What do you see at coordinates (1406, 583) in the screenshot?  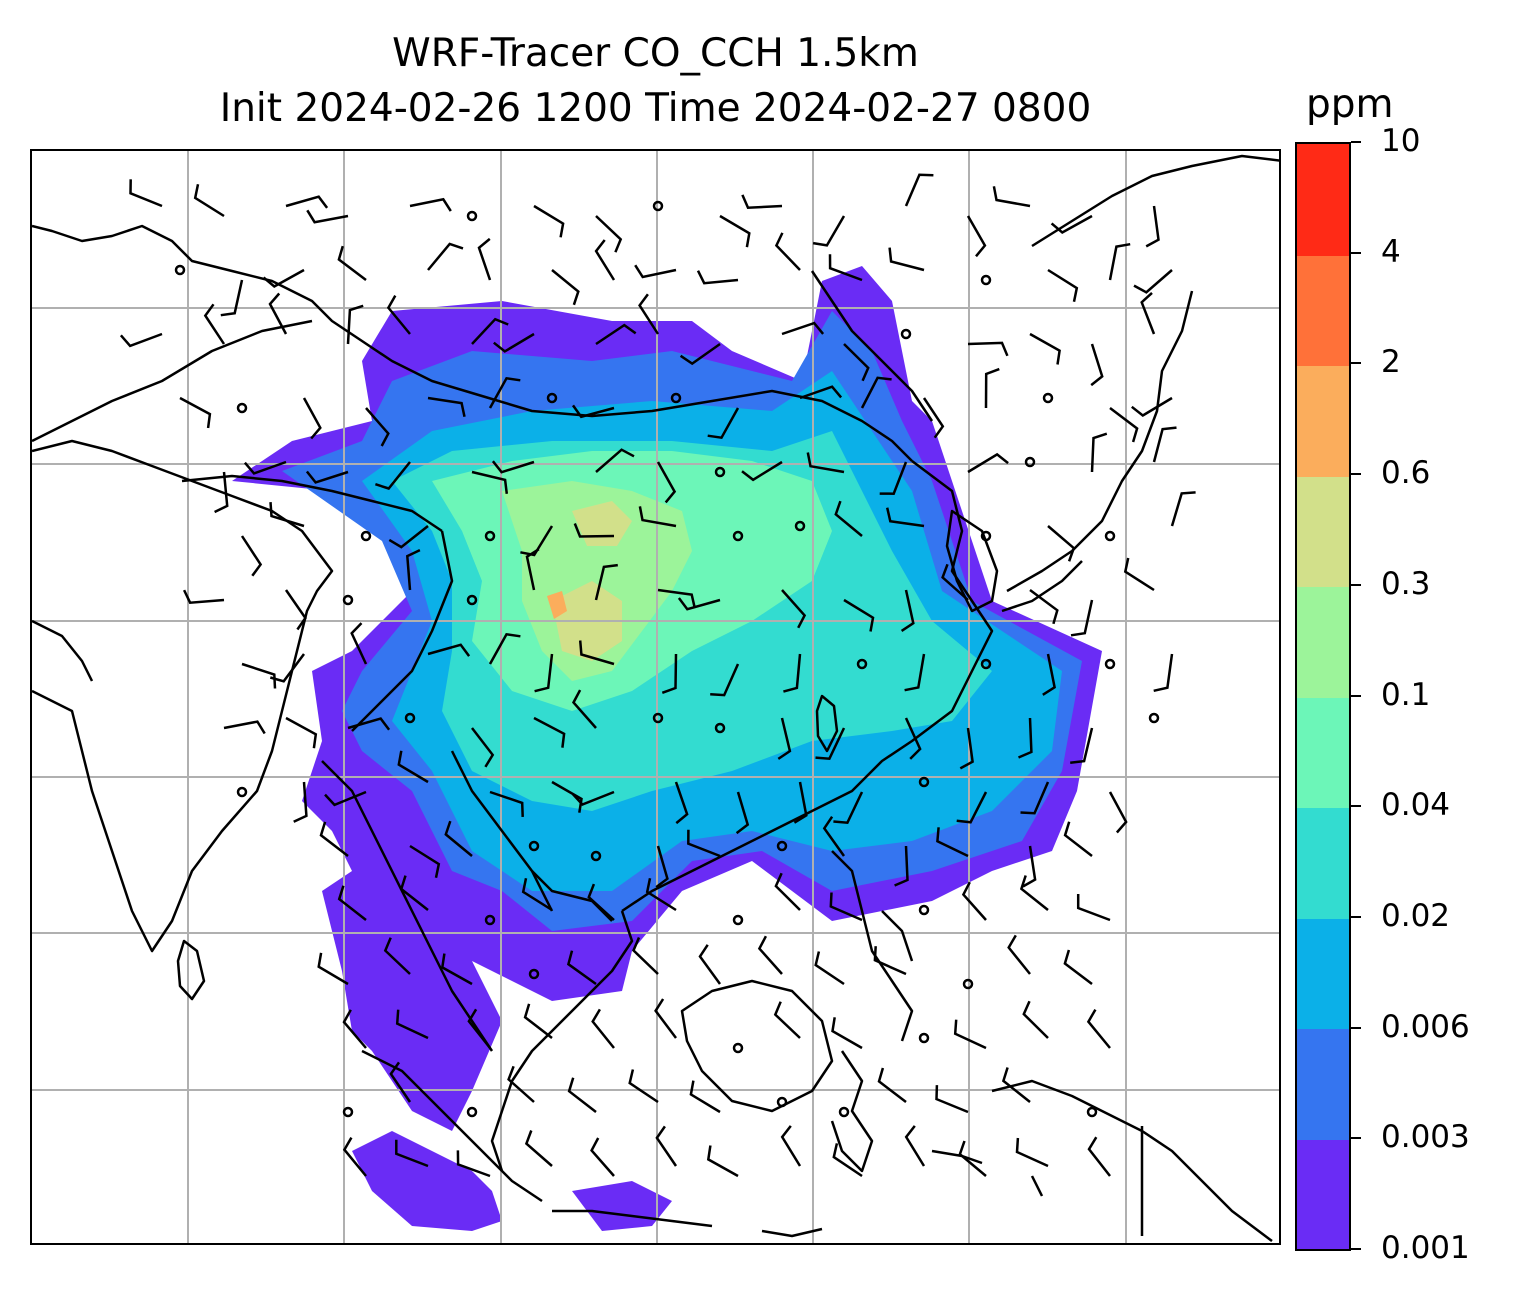 I see `colorbar-tick-label: 0.3` at bounding box center [1406, 583].